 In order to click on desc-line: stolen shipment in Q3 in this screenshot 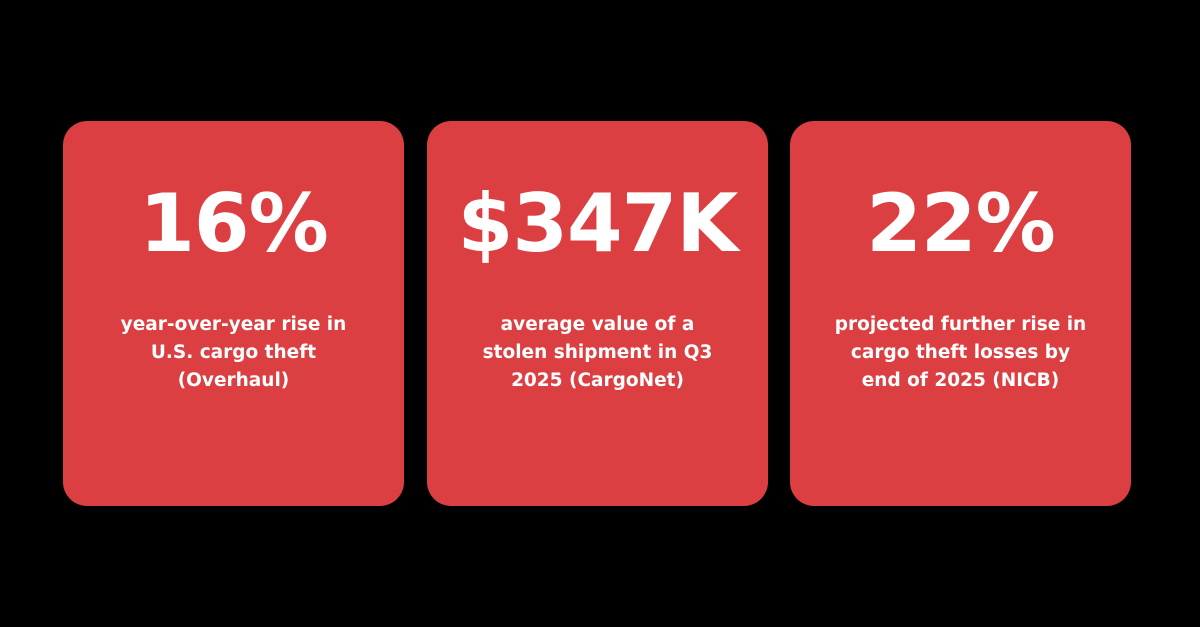, I will do `click(597, 352)`.